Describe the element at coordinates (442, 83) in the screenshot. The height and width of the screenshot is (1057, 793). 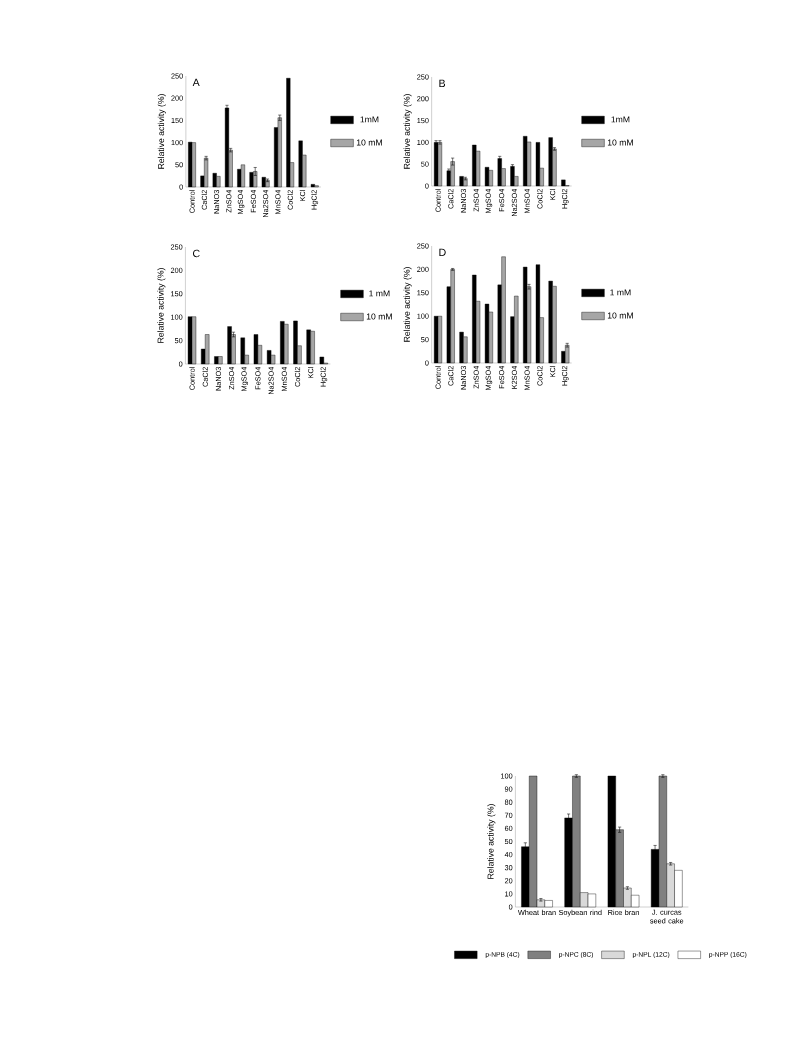
I see `chart-title: B` at that location.